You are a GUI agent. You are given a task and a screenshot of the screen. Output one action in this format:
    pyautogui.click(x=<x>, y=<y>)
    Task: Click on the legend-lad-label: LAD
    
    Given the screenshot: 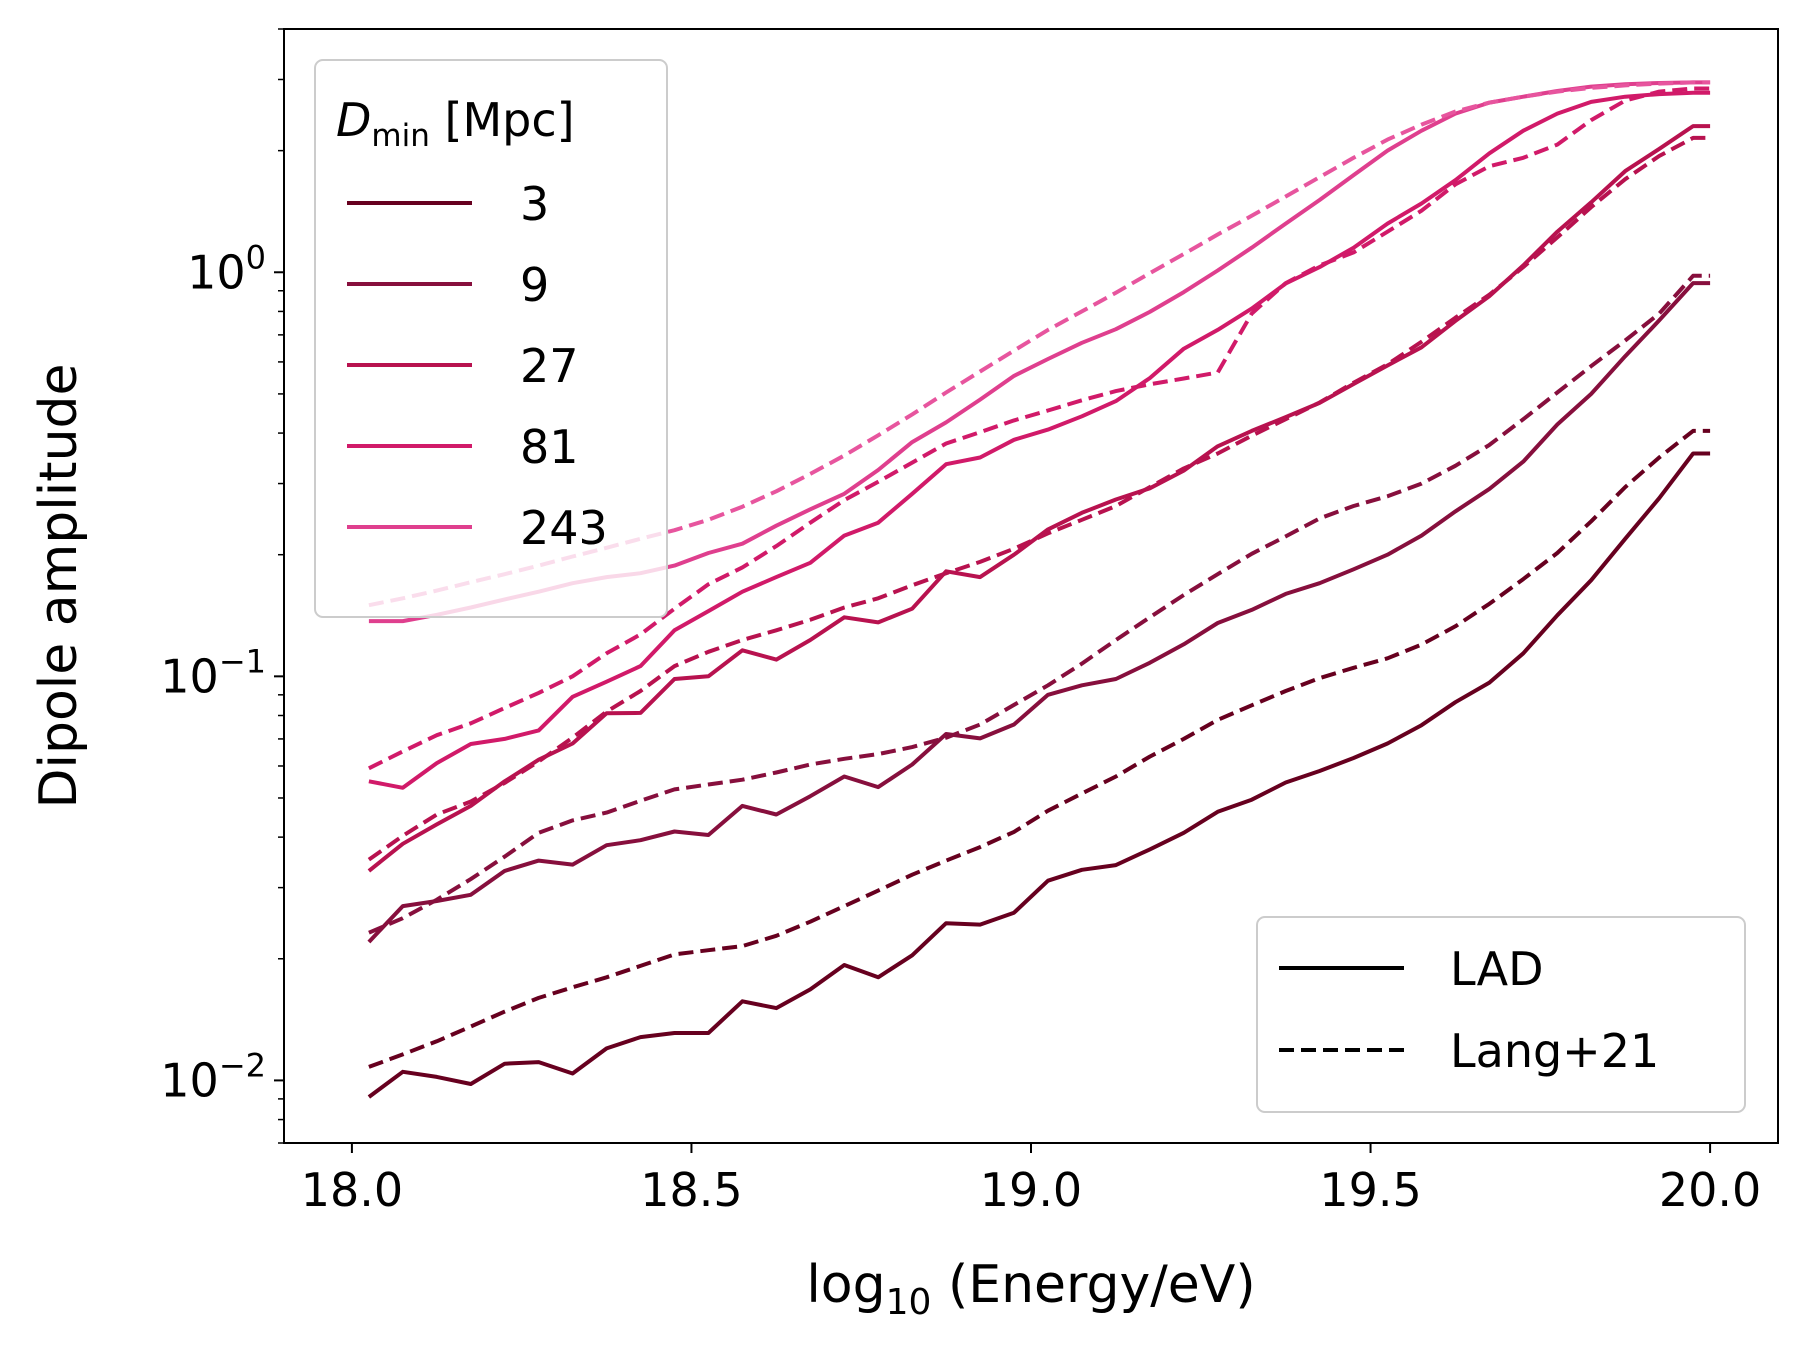 What is the action you would take?
    pyautogui.click(x=1497, y=969)
    